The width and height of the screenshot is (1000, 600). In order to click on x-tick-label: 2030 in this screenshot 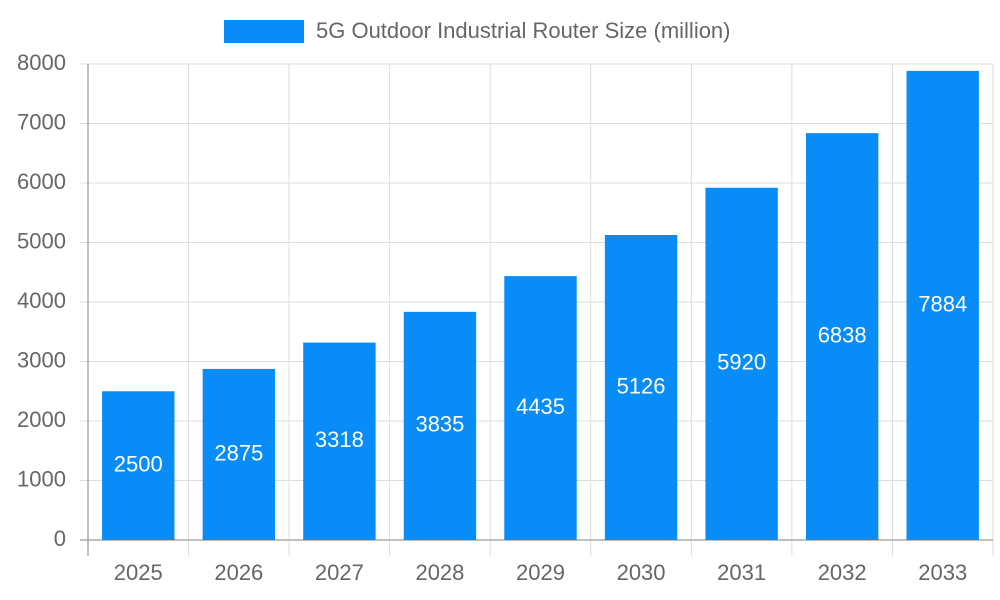, I will do `click(641, 572)`.